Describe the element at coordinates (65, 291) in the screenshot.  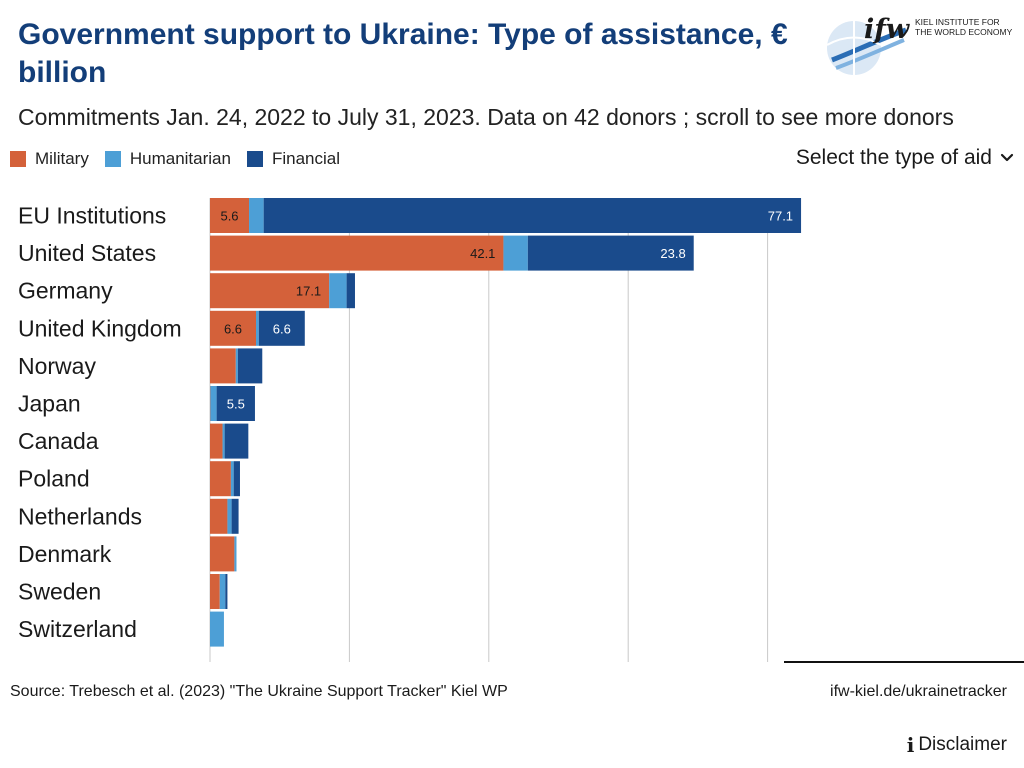
I see `category-label: Germany` at that location.